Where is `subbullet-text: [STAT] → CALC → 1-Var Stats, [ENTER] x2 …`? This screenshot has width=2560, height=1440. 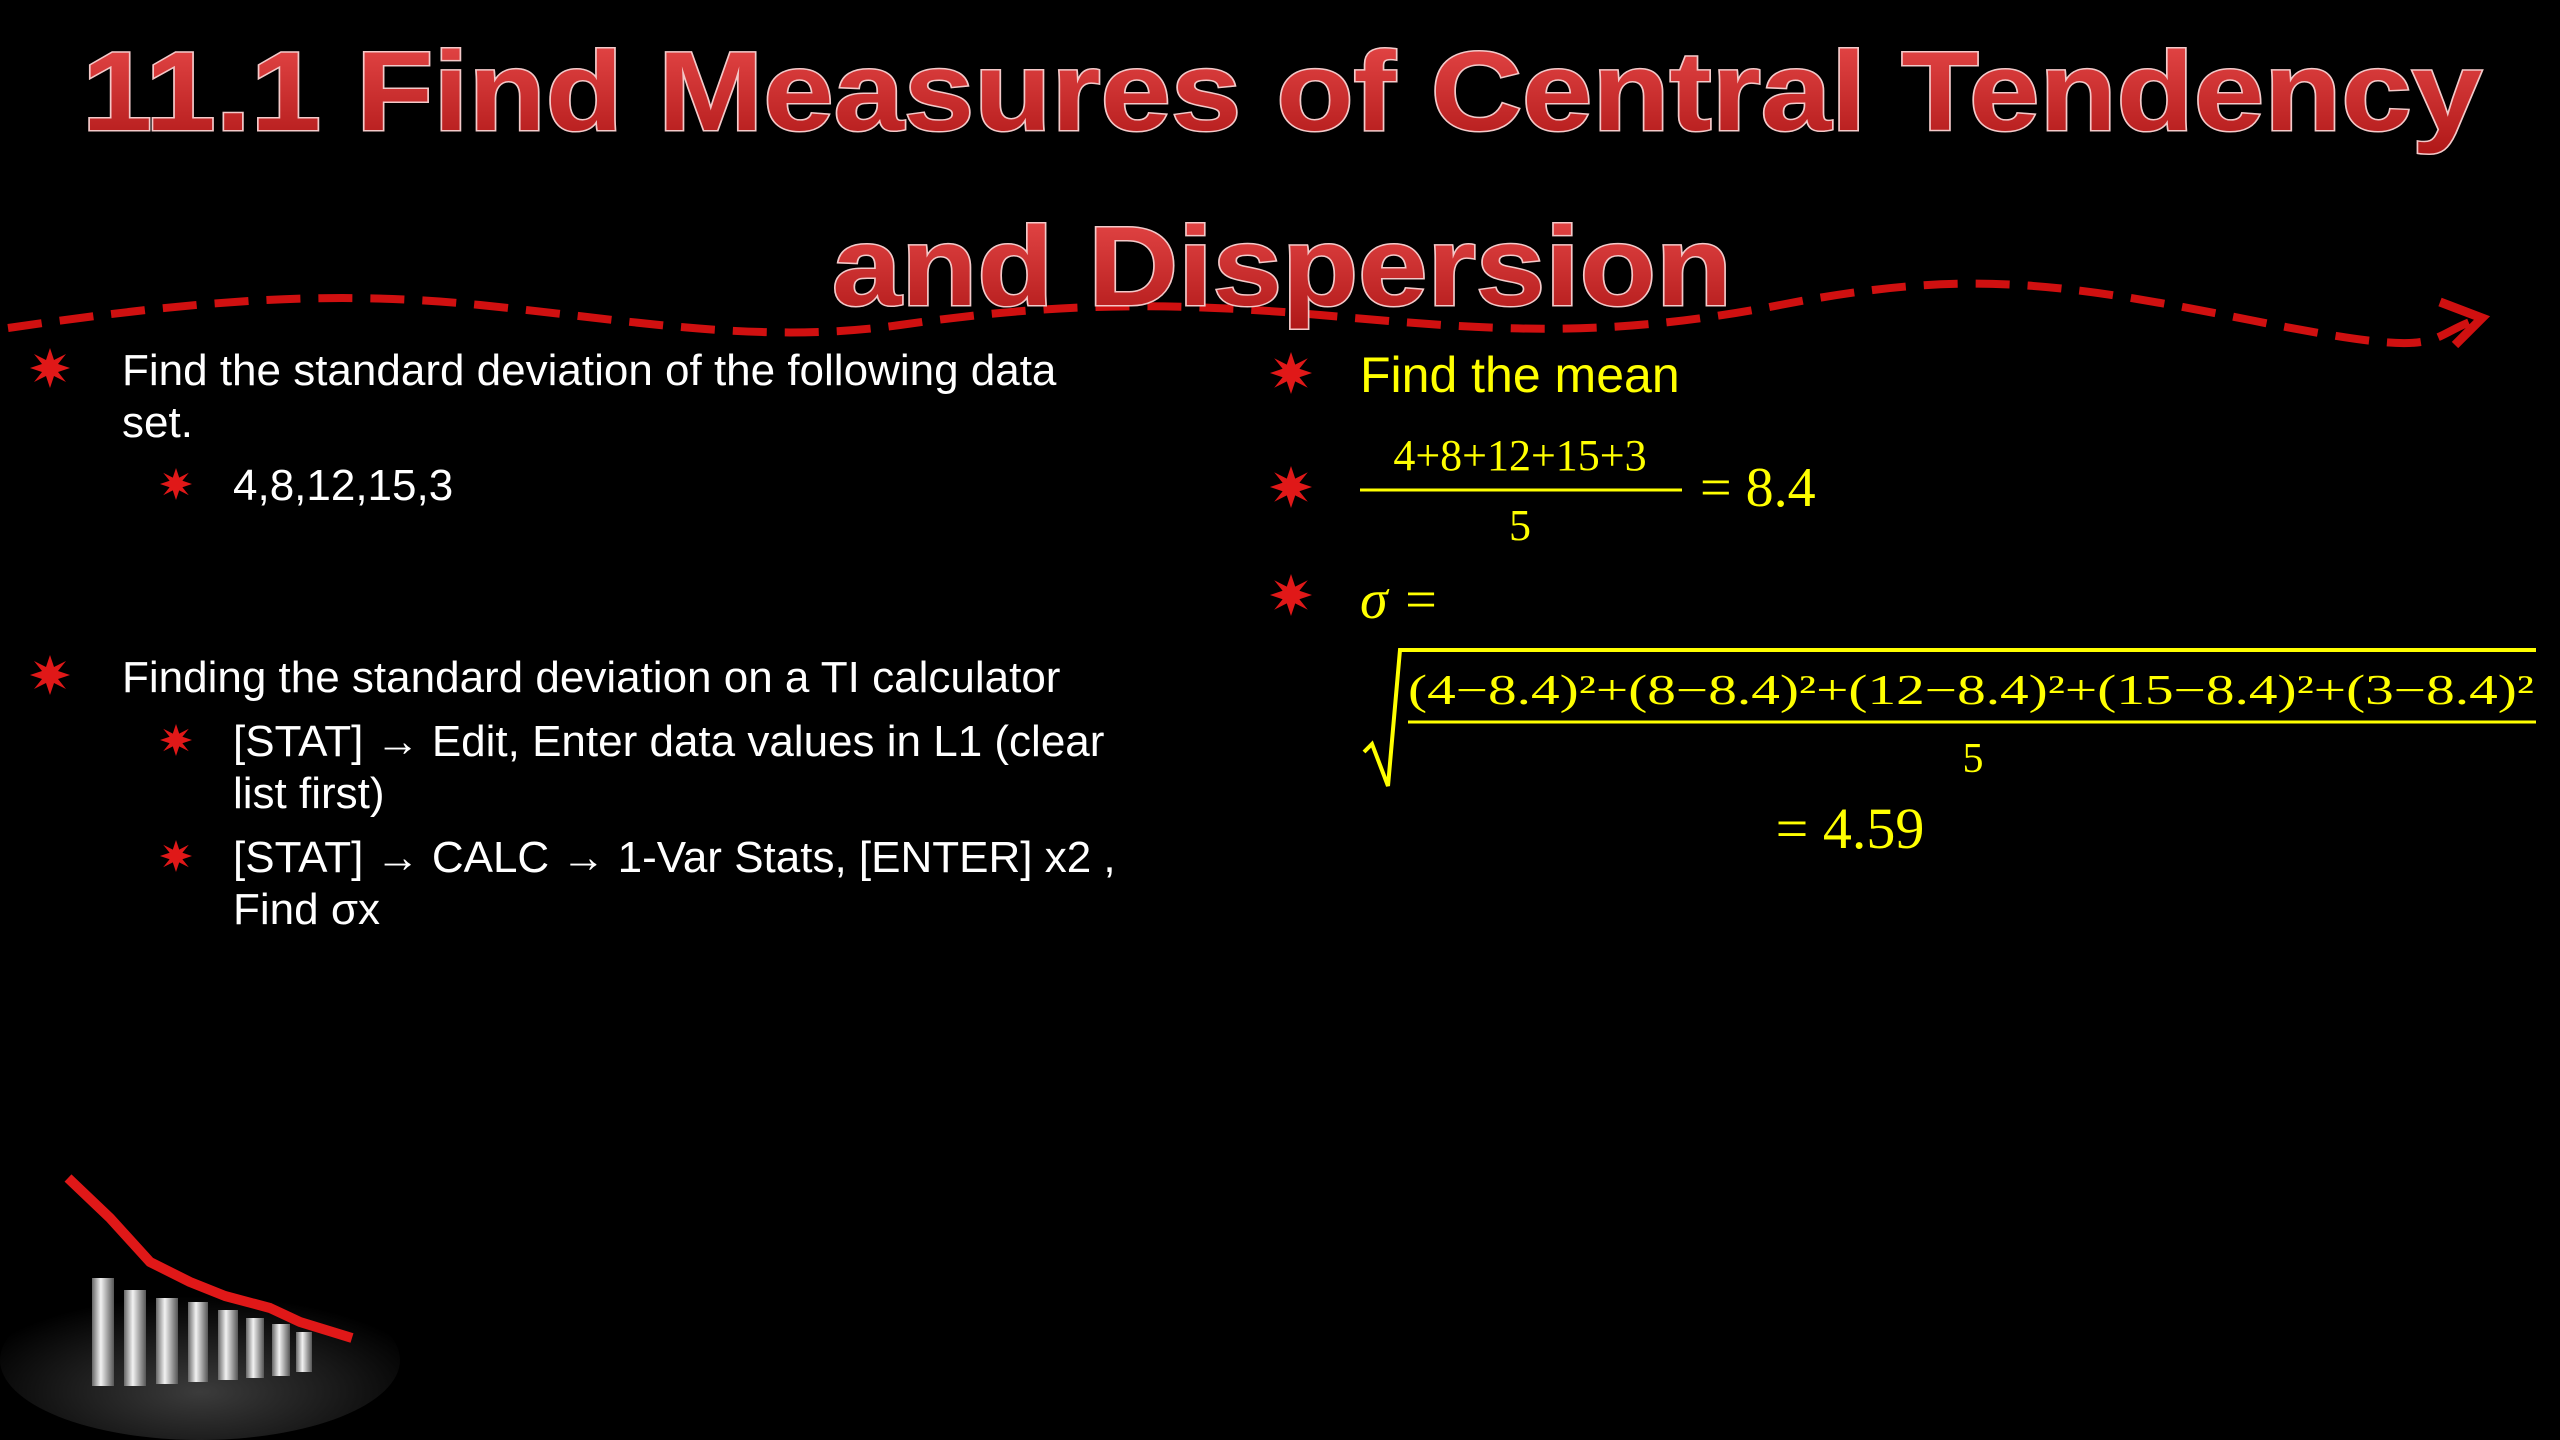
subbullet-text: [STAT] → CALC → 1-Var Stats, [ENTER] x2 … is located at coordinates (674, 857).